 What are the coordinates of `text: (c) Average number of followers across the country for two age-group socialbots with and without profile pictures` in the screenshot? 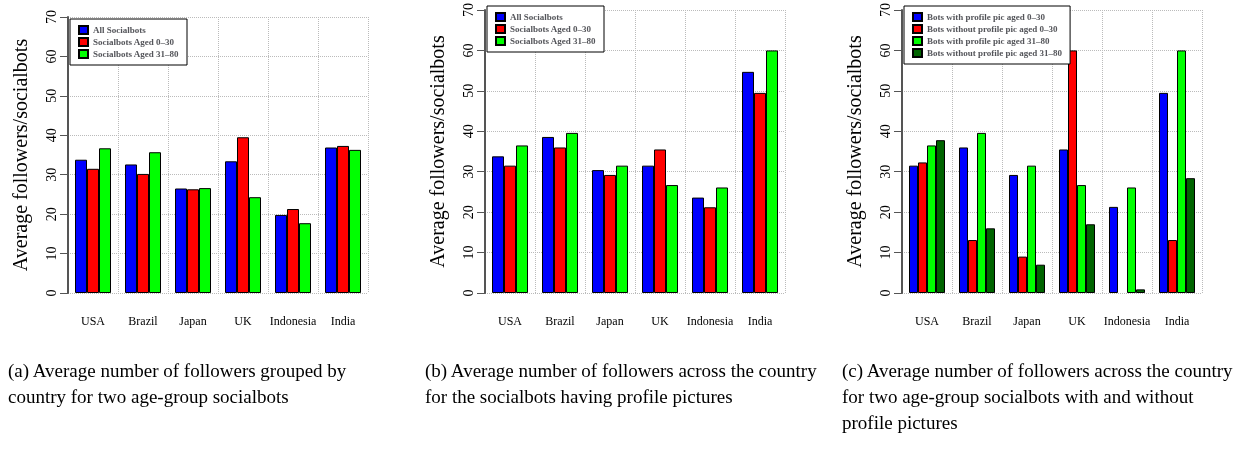 It's located at (1038, 397).